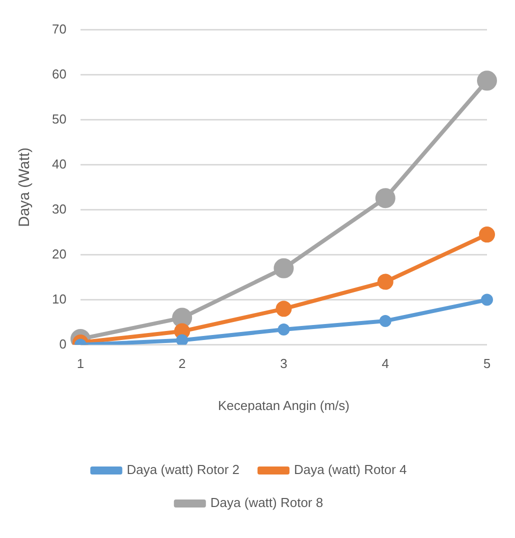 The height and width of the screenshot is (538, 515). Describe the element at coordinates (350, 470) in the screenshot. I see `legend-label: Daya (watt) Rotor 4` at that location.